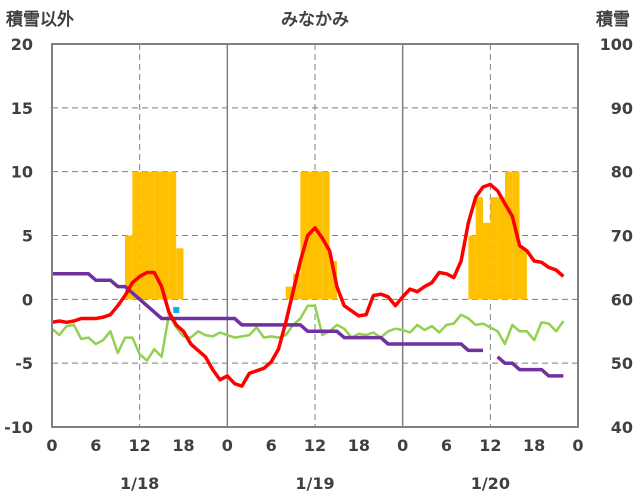 The image size is (636, 501). I want to click on series-marker, so click(176, 309).